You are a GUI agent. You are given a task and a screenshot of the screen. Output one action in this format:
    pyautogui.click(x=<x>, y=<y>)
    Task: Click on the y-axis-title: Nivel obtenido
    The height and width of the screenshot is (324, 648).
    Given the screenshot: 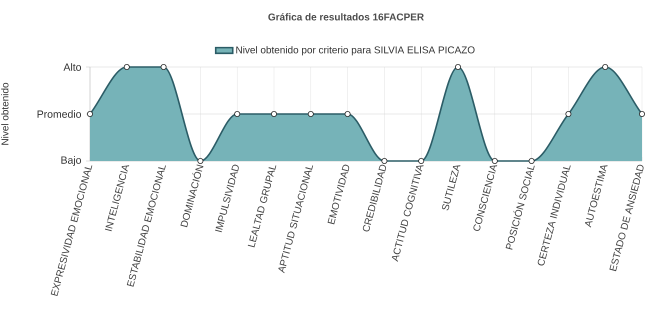 What is the action you would take?
    pyautogui.click(x=4, y=113)
    